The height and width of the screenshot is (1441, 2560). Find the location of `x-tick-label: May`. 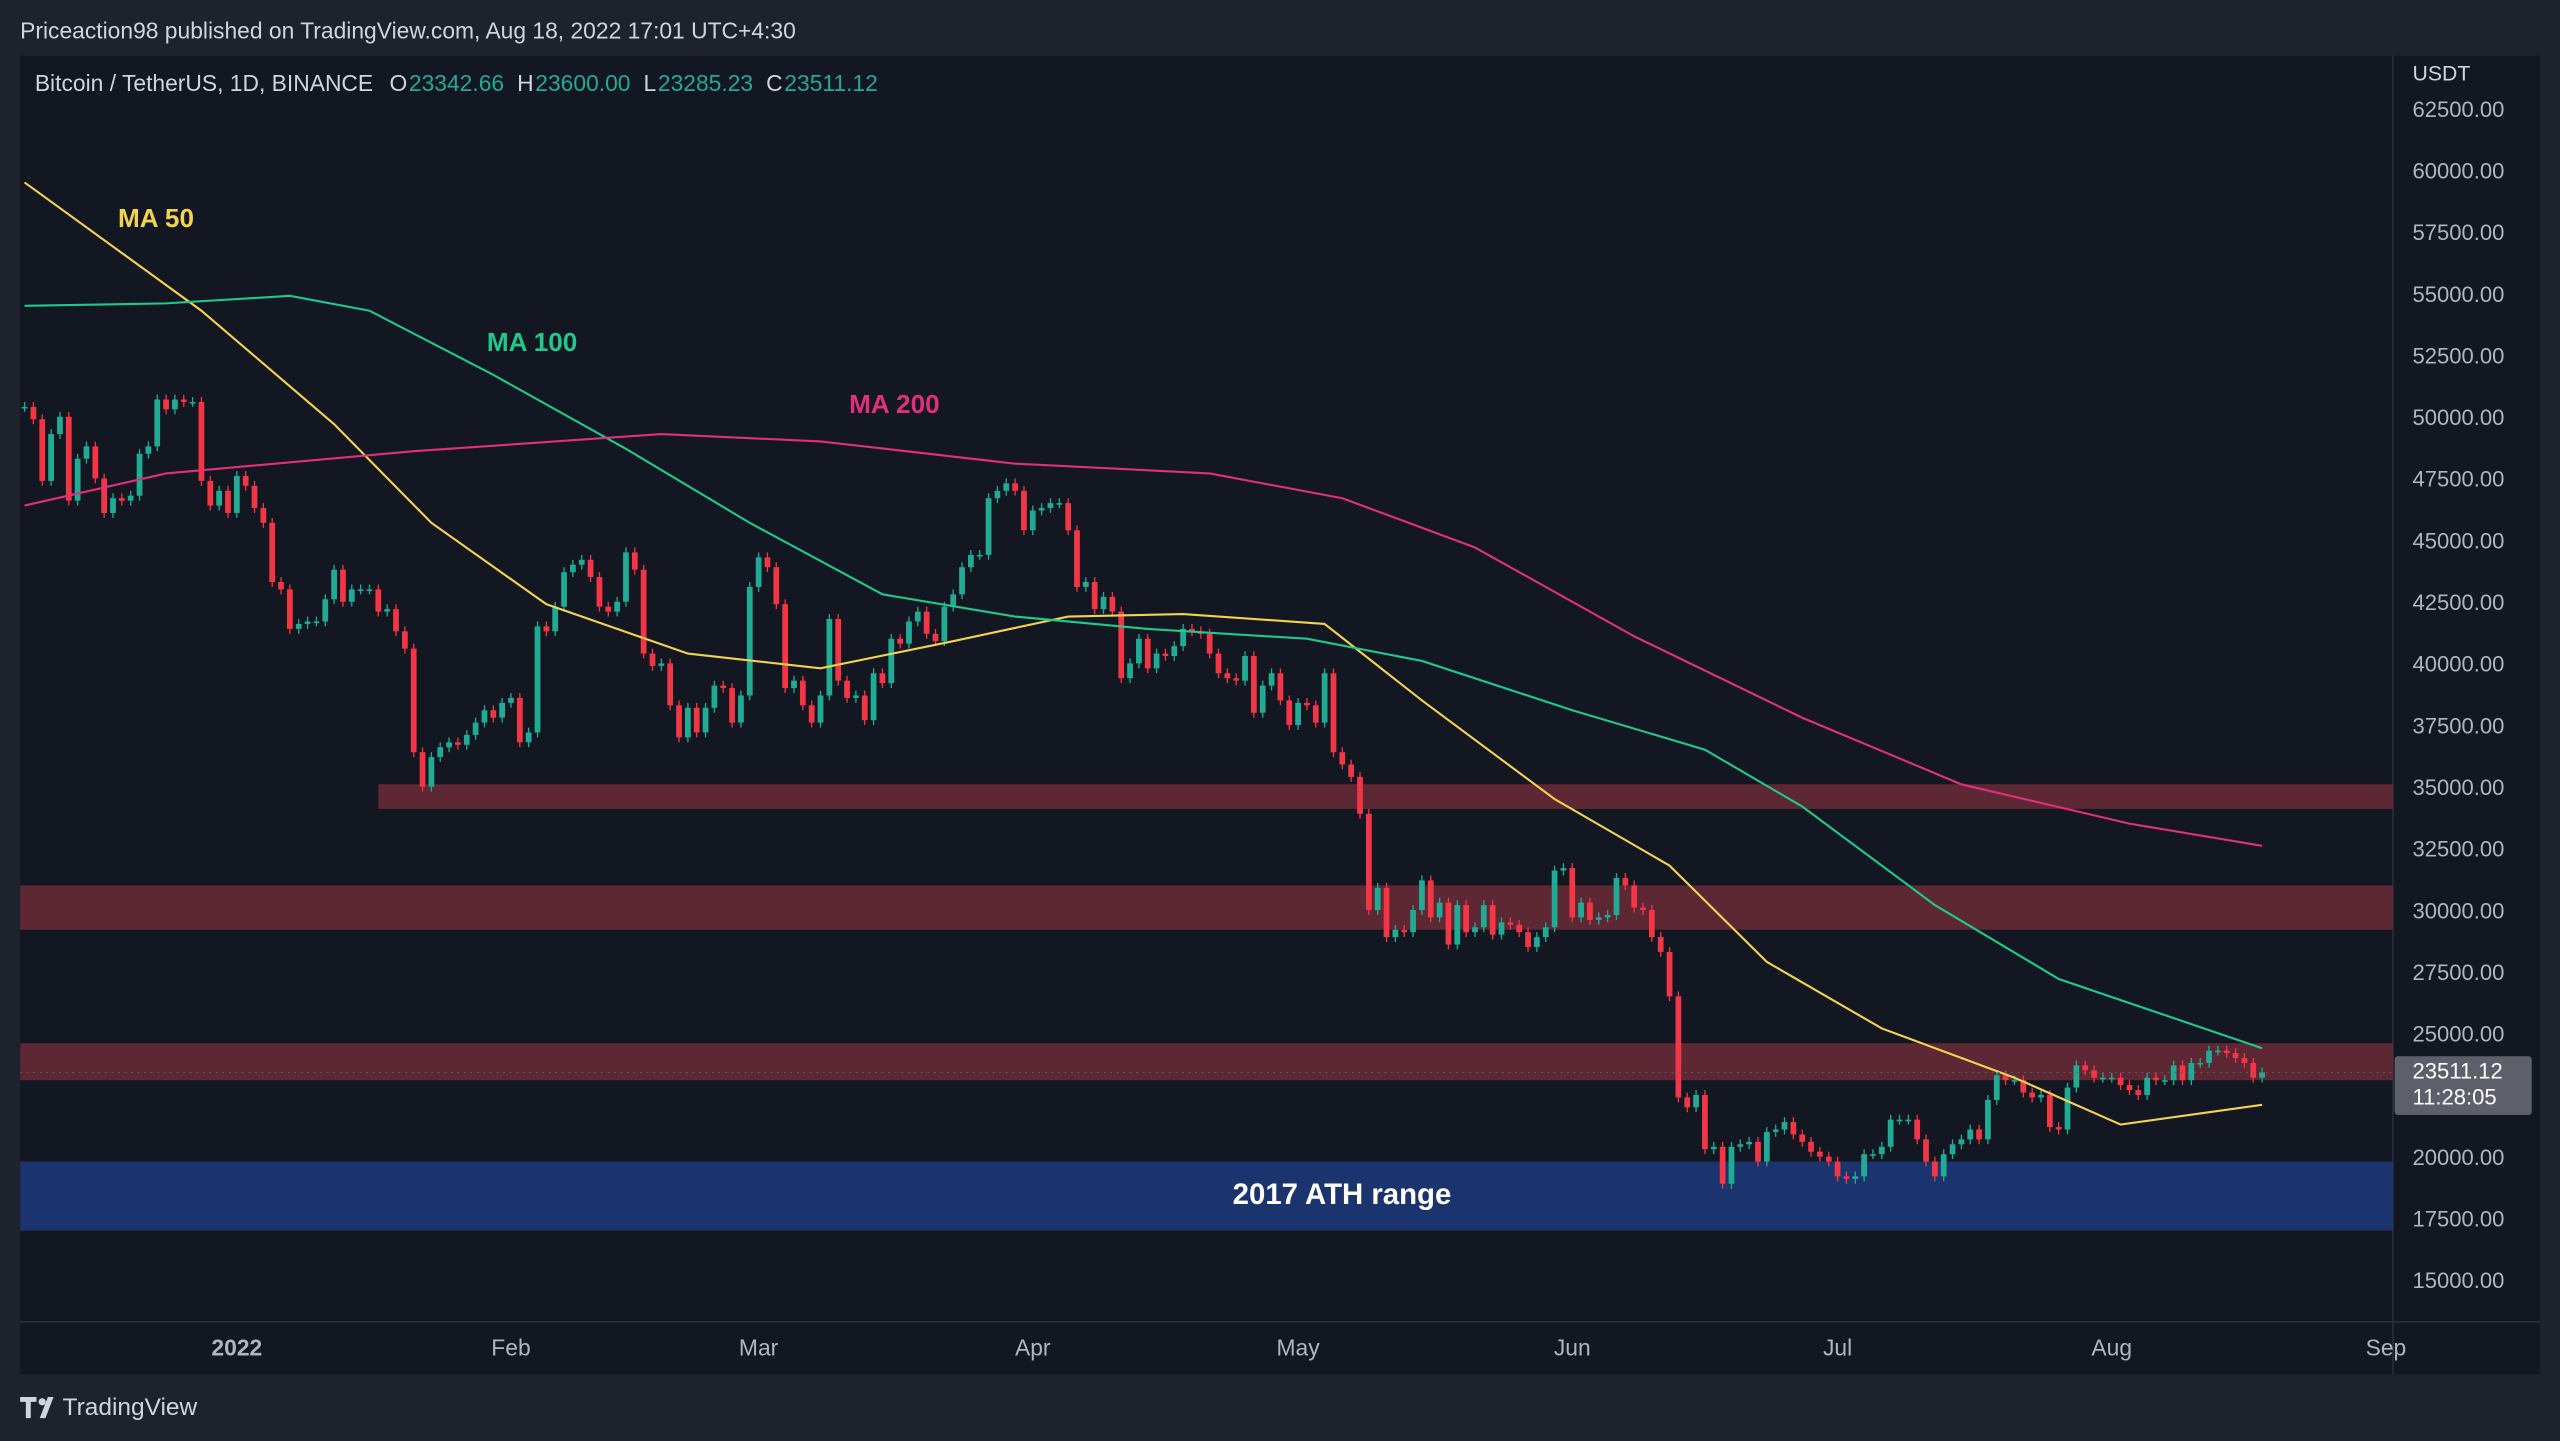

x-tick-label: May is located at coordinates (1299, 1348).